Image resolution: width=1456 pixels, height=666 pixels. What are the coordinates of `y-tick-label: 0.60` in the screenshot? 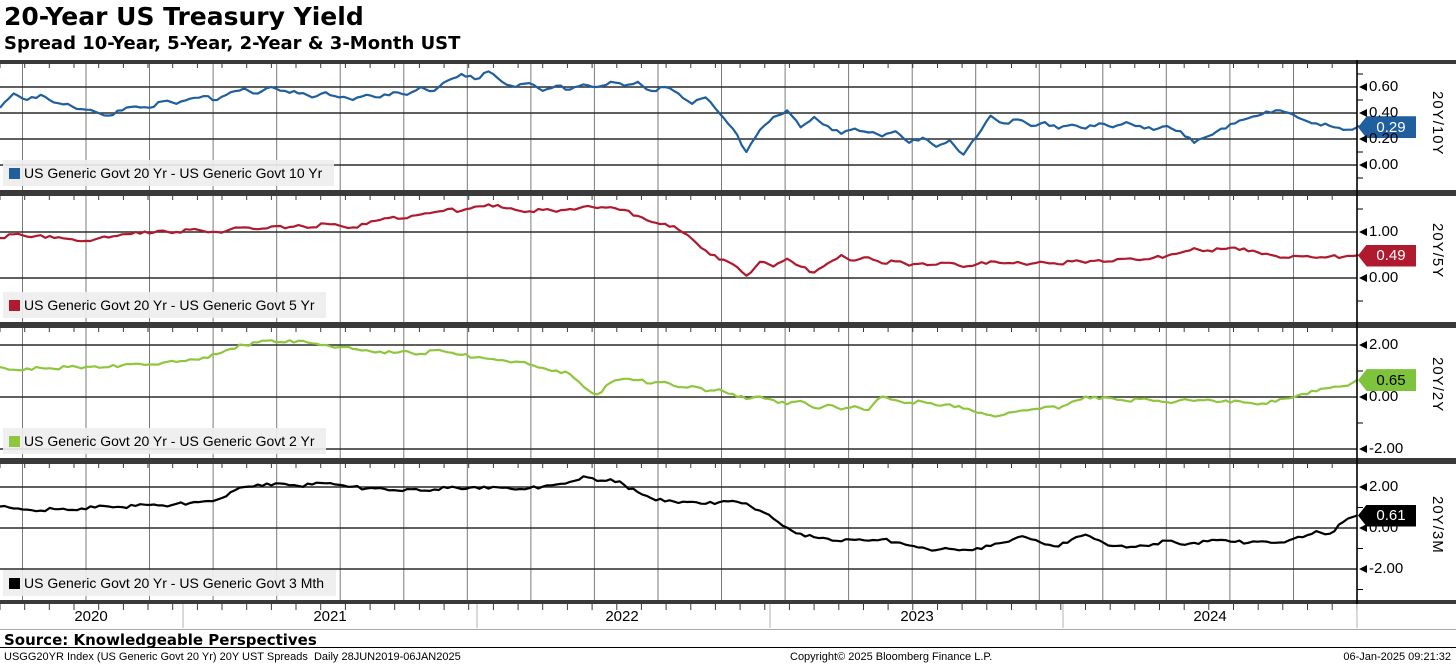 It's located at (1378, 86).